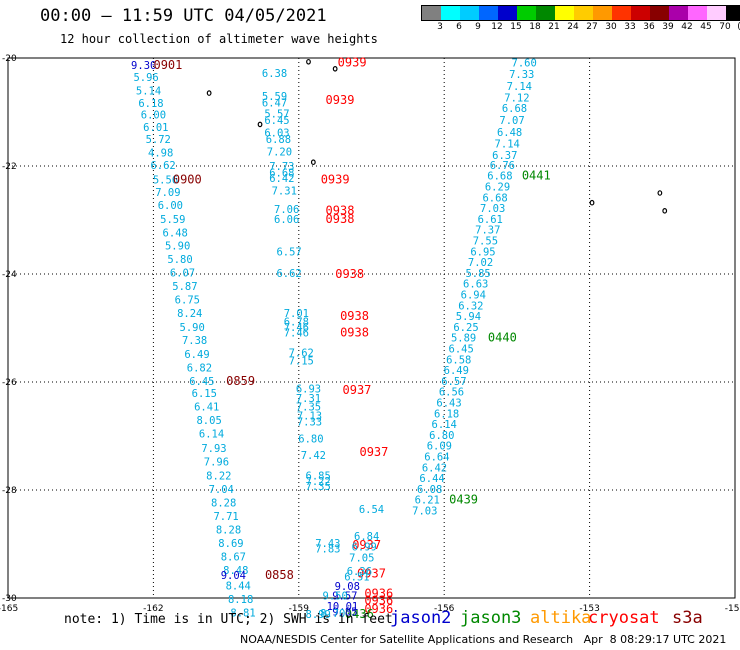  Describe the element at coordinates (223, 503) in the screenshot. I see `wave-height-label: 8.28` at that location.